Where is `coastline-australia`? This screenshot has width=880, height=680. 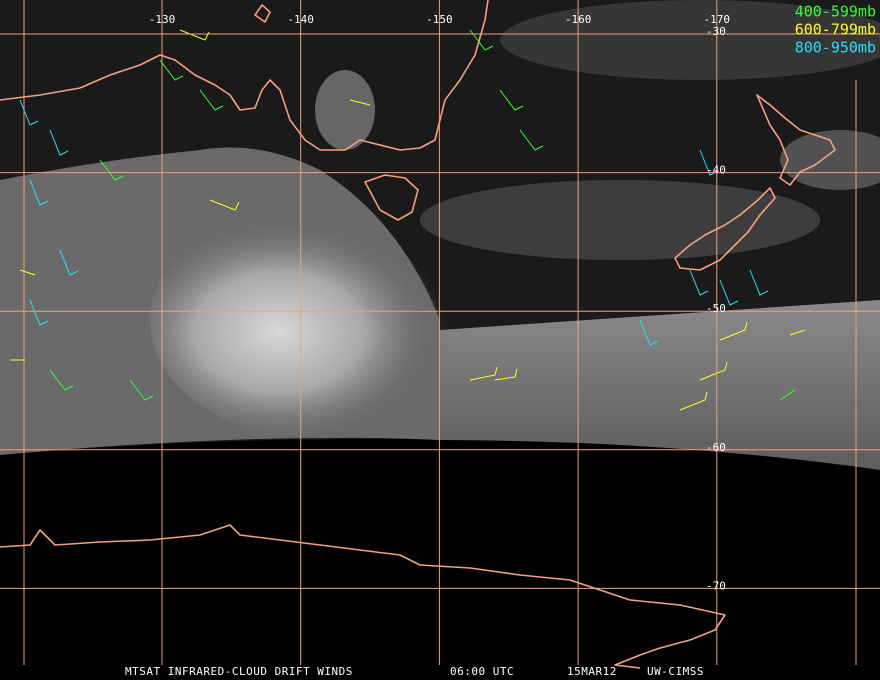
coastline-australia is located at coordinates (244, 75).